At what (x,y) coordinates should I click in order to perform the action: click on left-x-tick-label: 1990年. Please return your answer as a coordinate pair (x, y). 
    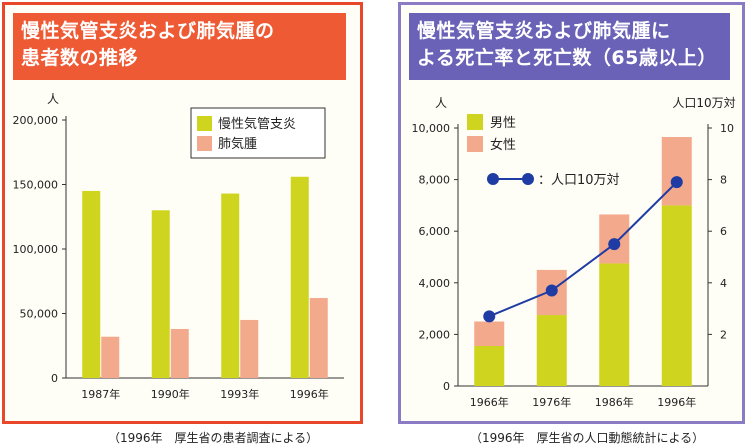
    Looking at the image, I should click on (170, 394).